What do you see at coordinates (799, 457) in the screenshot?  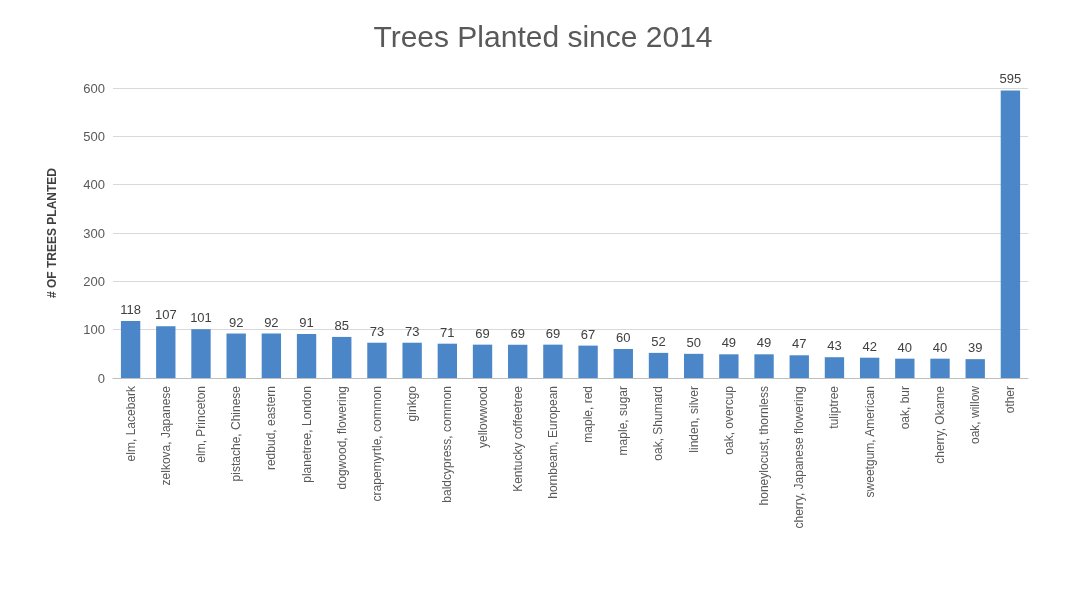 I see `x-tick-label: cherry, Japanese flowering` at bounding box center [799, 457].